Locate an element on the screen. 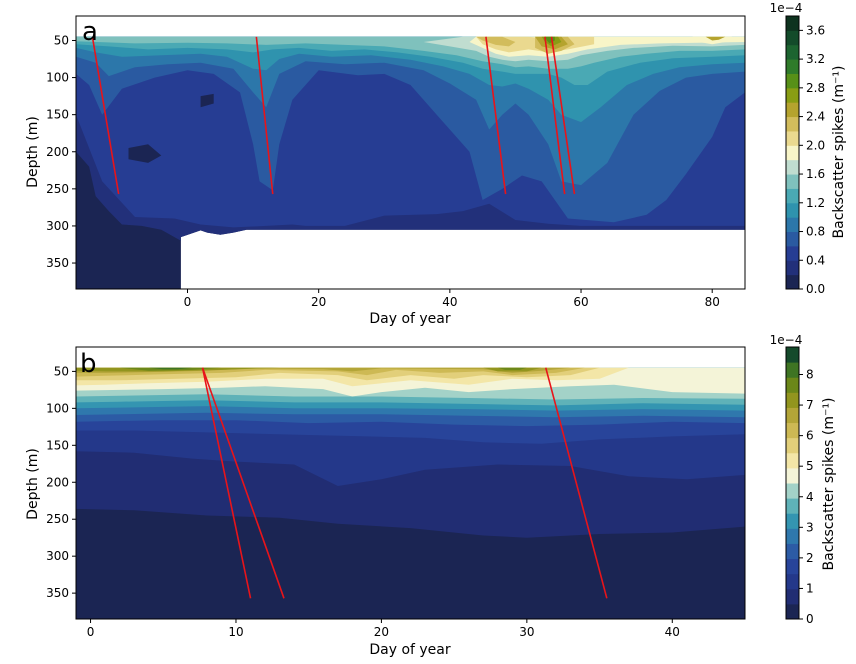 The height and width of the screenshot is (664, 856). colorbar-offset-b: 1e−4 is located at coordinates (786, 340).